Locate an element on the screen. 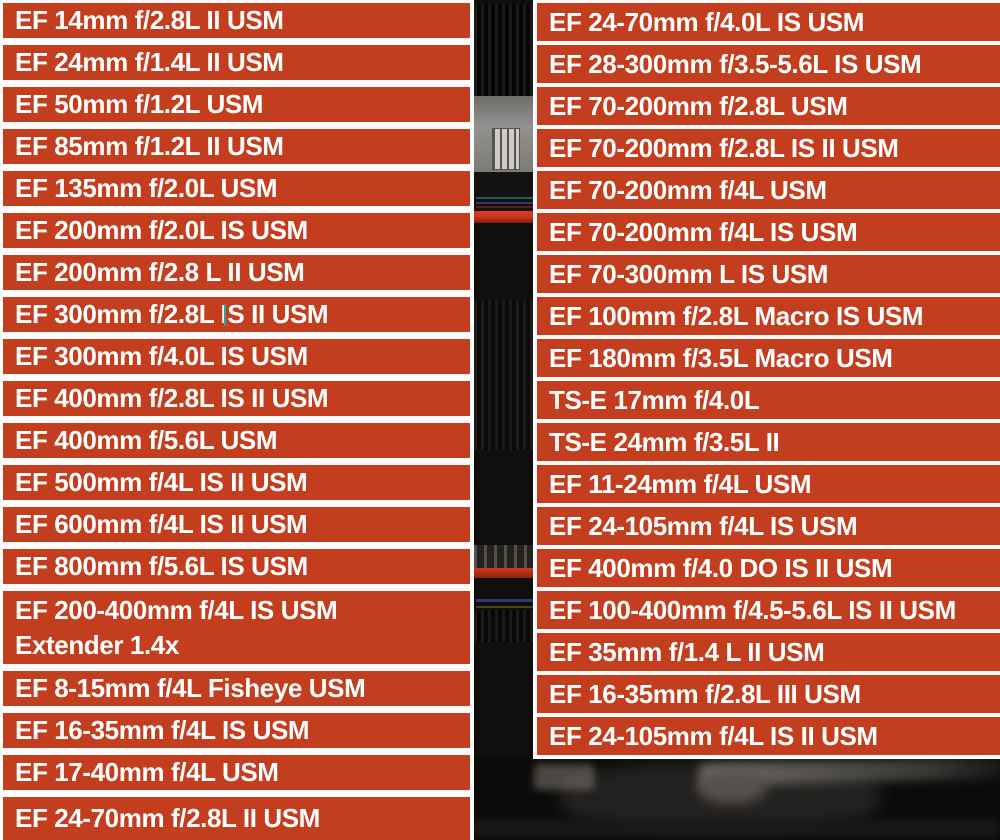 The image size is (1000, 840). lens-marking-band is located at coordinates (505, 556).